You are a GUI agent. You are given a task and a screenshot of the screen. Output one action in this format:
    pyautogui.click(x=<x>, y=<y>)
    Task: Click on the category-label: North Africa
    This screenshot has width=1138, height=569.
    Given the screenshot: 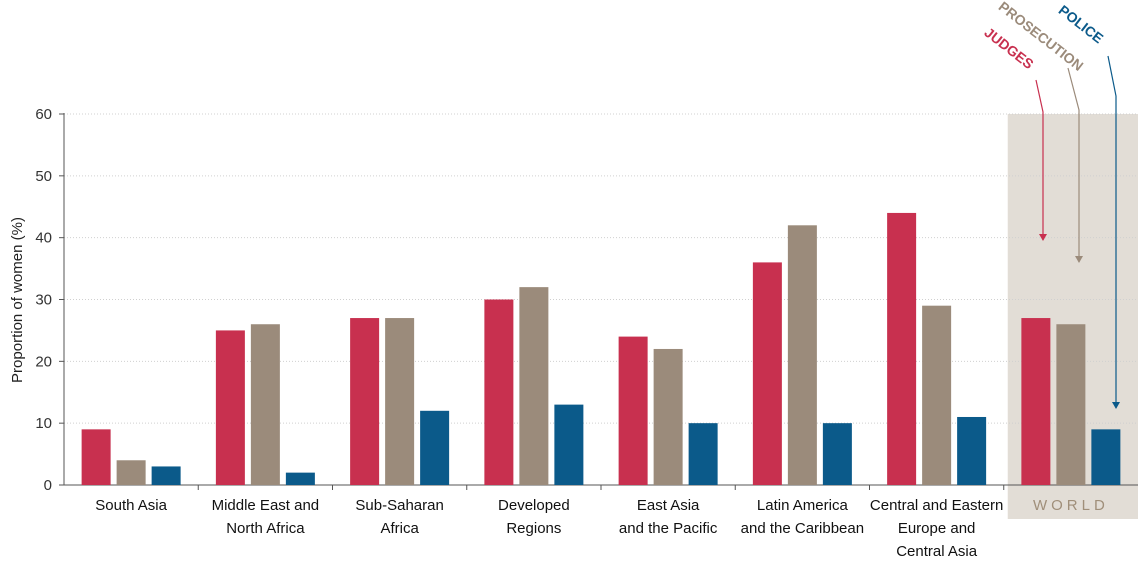 What is the action you would take?
    pyautogui.click(x=265, y=528)
    